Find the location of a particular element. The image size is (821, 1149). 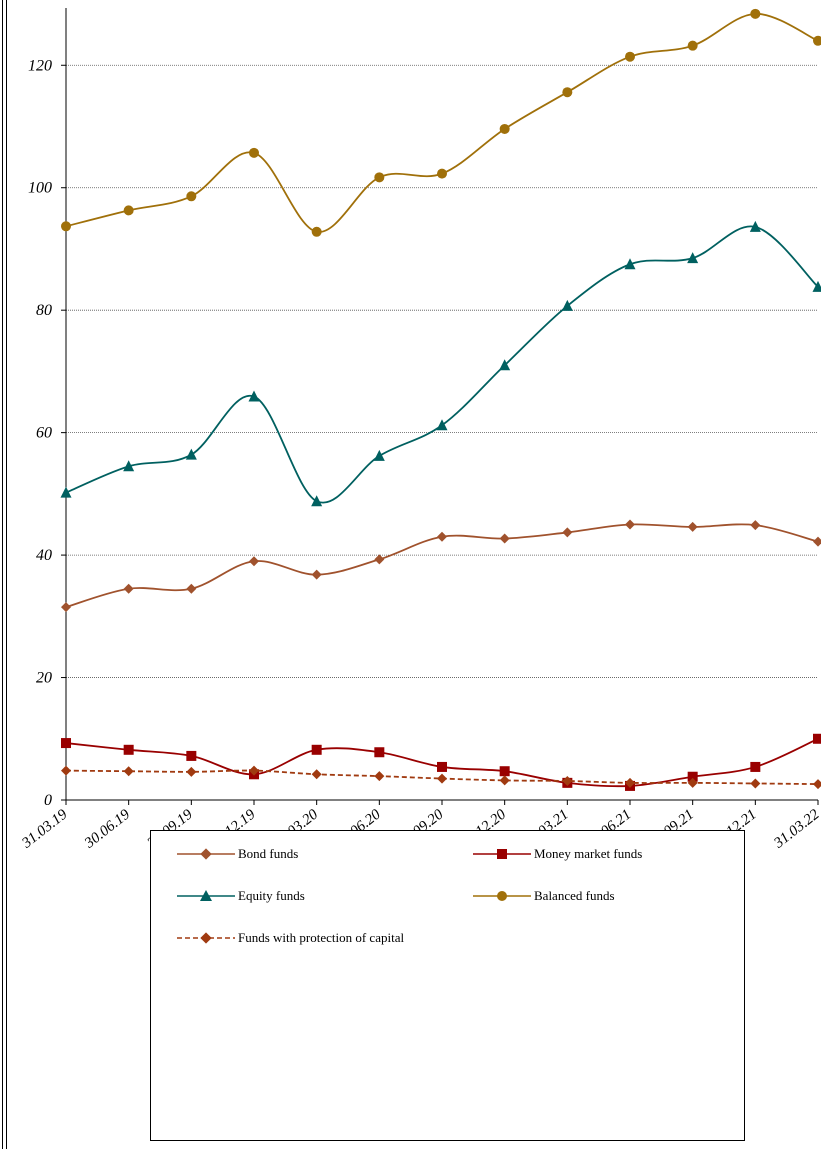

legend-item-balanced-funds: Balanced funds is located at coordinates (544, 896).